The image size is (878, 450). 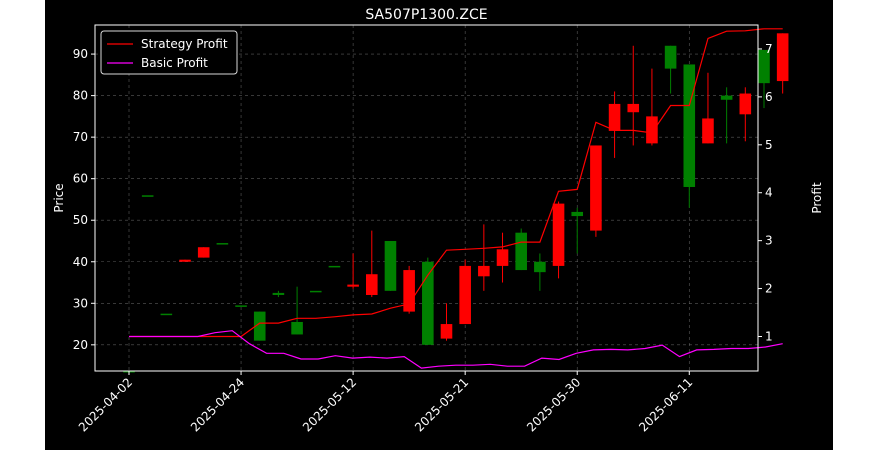 I want to click on y-tick-label-left: 80, so click(x=80, y=96).